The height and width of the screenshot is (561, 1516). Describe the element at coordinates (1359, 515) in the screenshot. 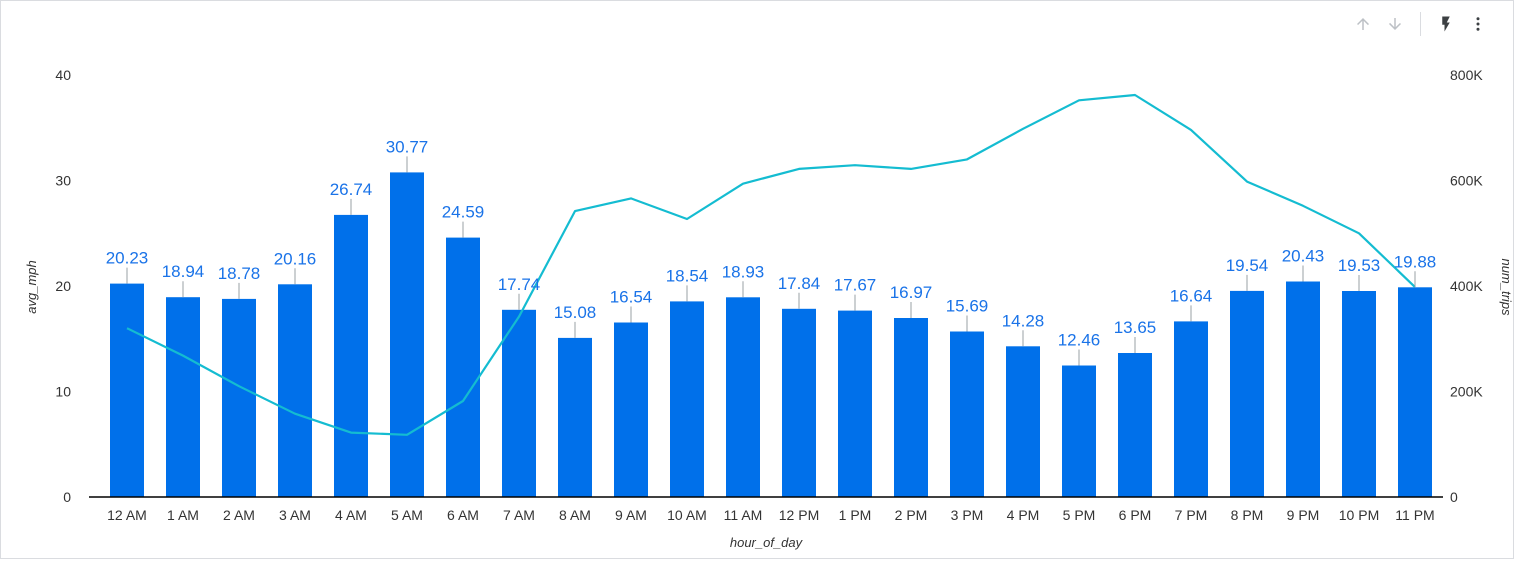

I see `x-tick-label: 10 PM` at that location.